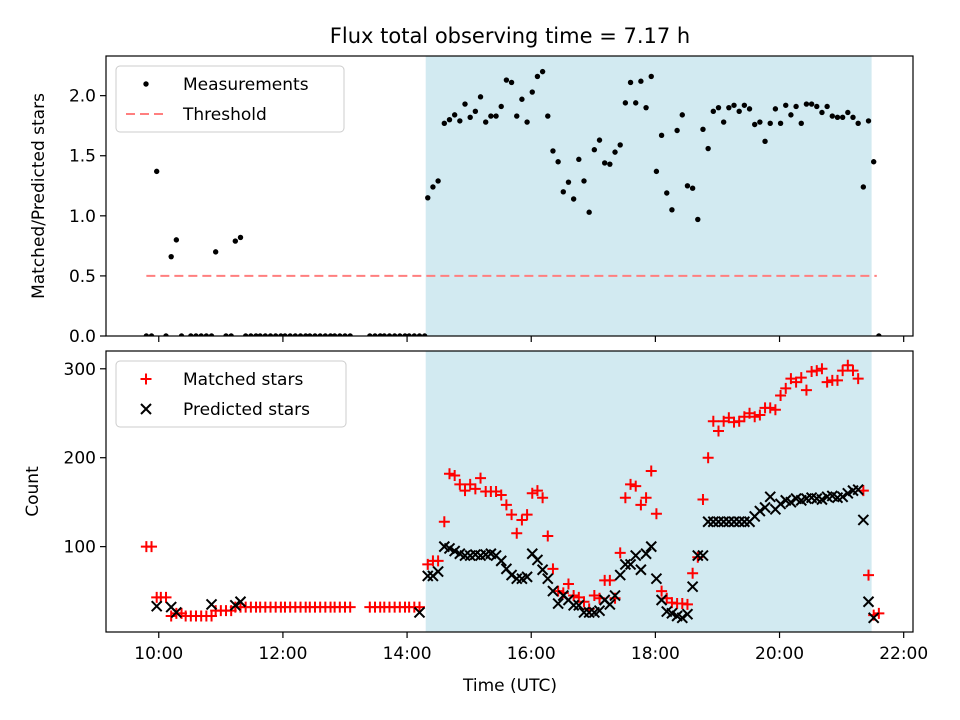  What do you see at coordinates (515, 554) in the screenshot?
I see `series-predicted-stars` at bounding box center [515, 554].